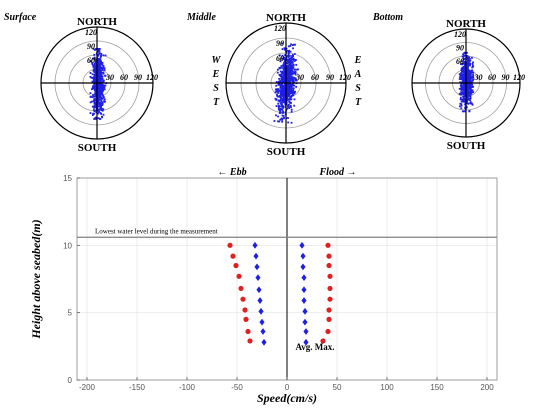 This screenshot has width=550, height=411. I want to click on polar-ring-label: 30, so click(109, 77).